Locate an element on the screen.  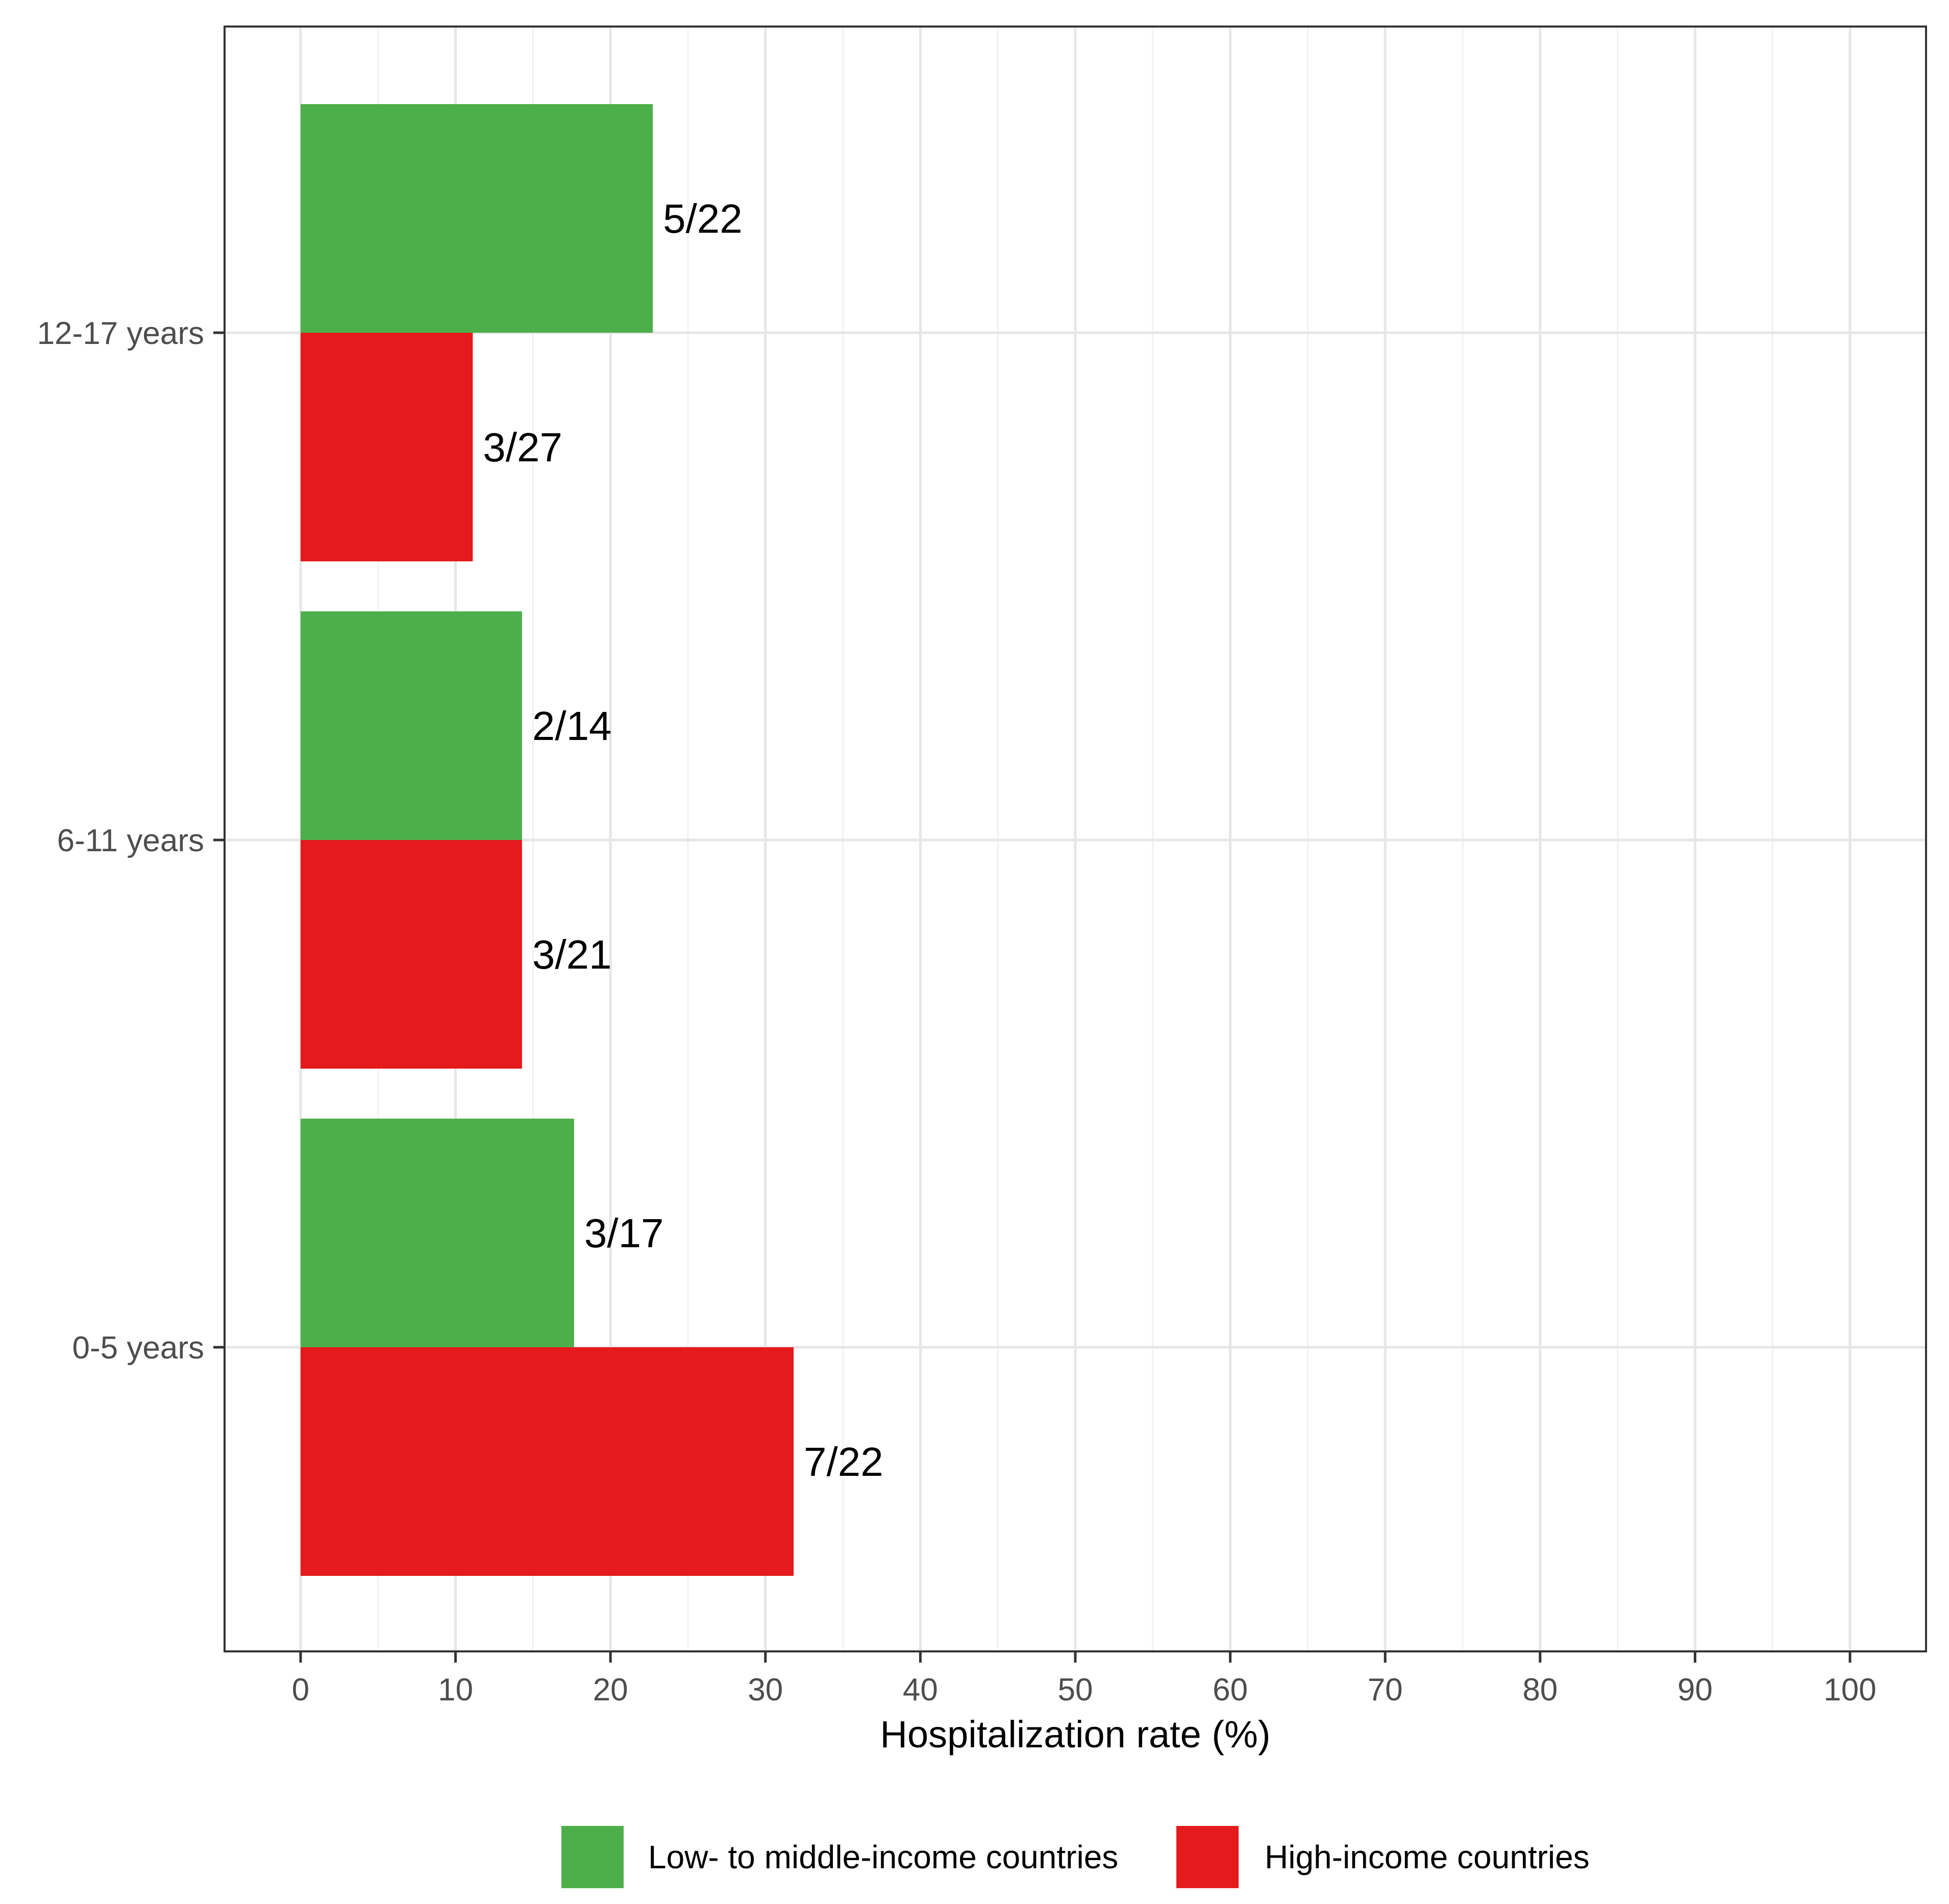
y-axis: 0-5 years 6-11 years 12-17 years is located at coordinates (131, 841).